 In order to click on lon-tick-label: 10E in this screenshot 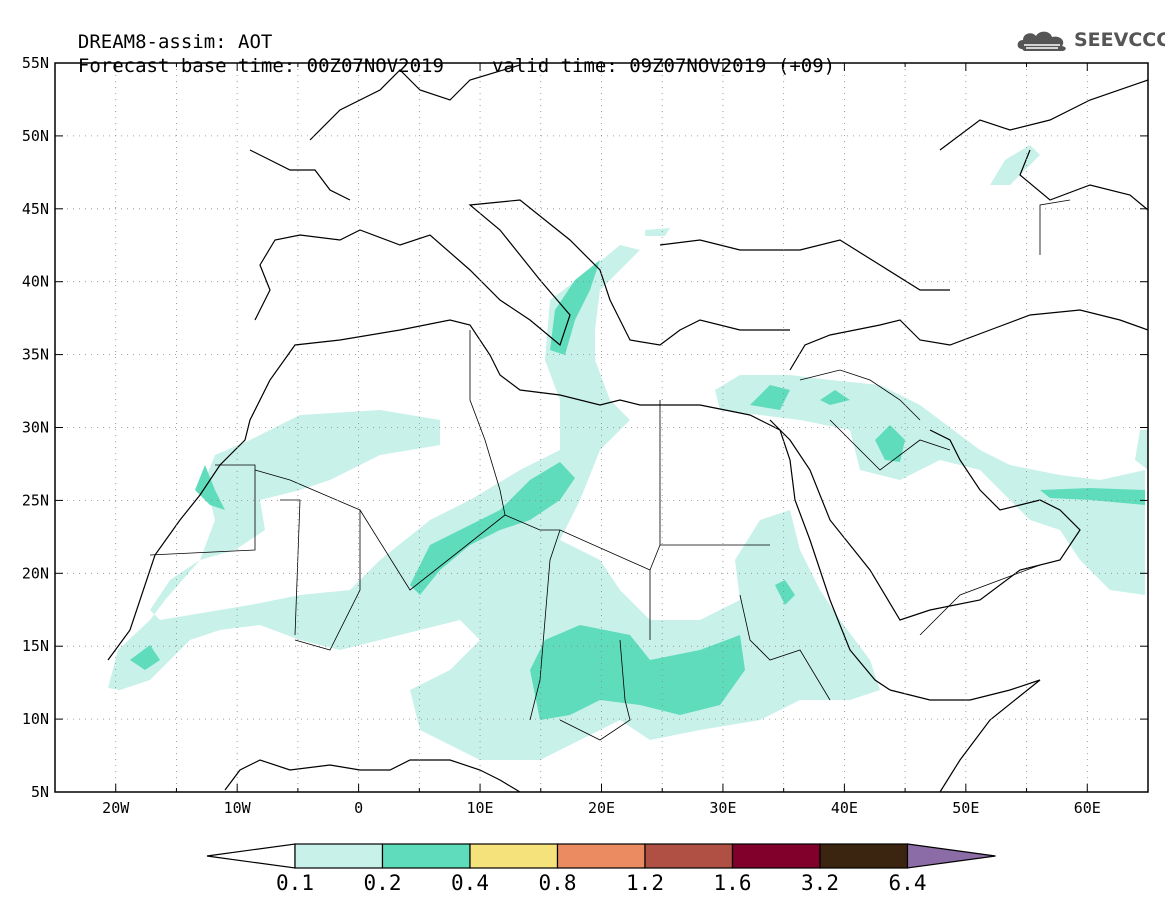, I will do `click(480, 808)`.